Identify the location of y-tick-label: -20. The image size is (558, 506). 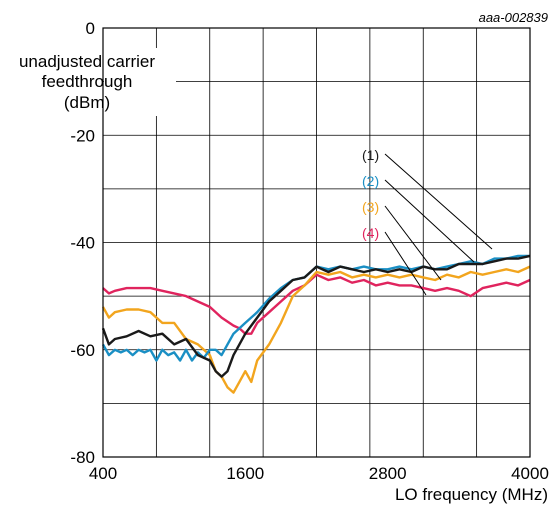
(82, 135).